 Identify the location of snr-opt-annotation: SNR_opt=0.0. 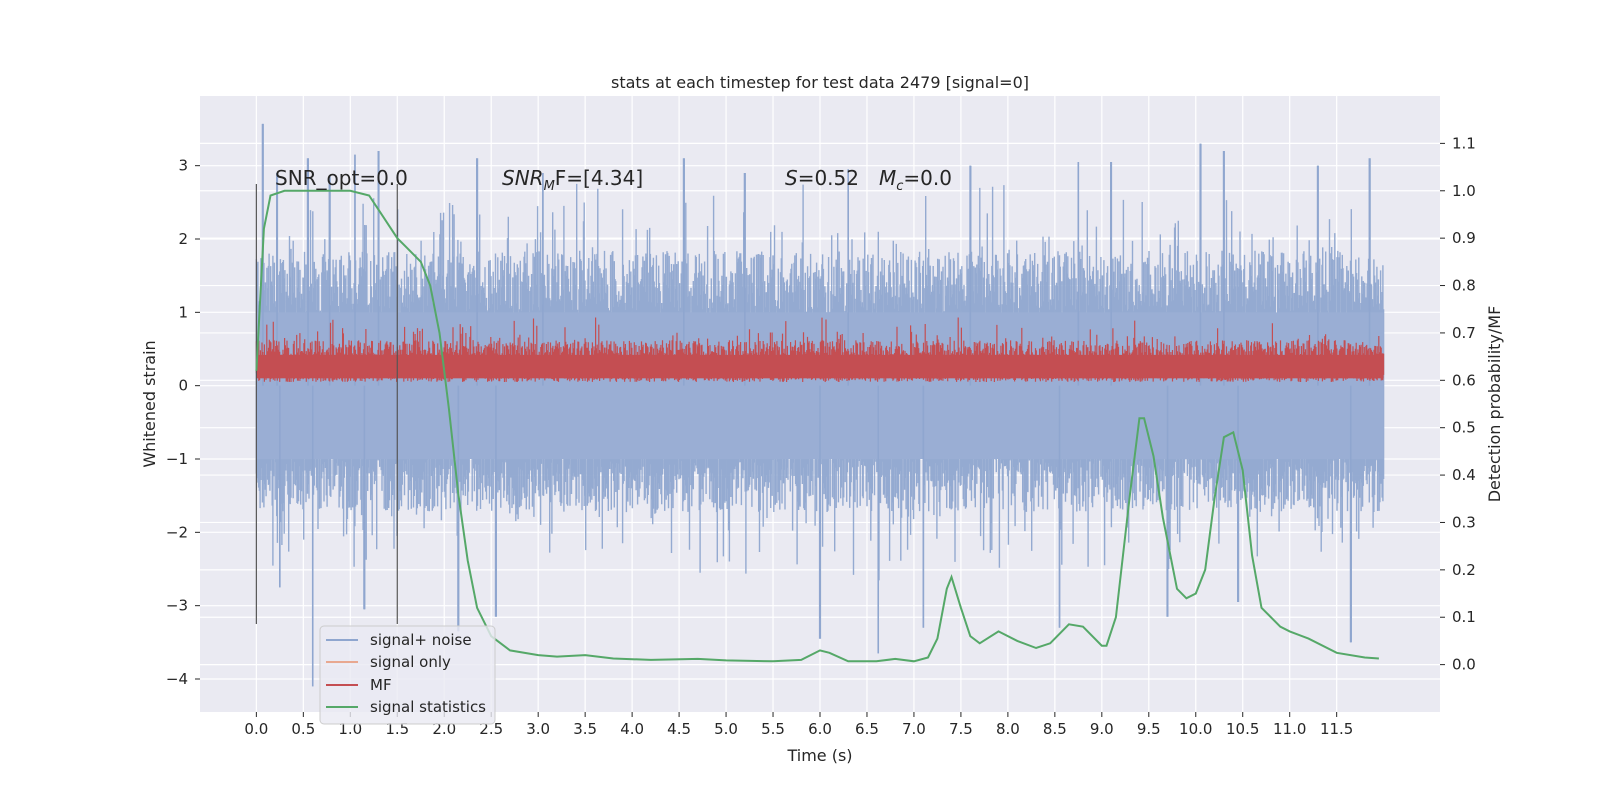
(341, 178).